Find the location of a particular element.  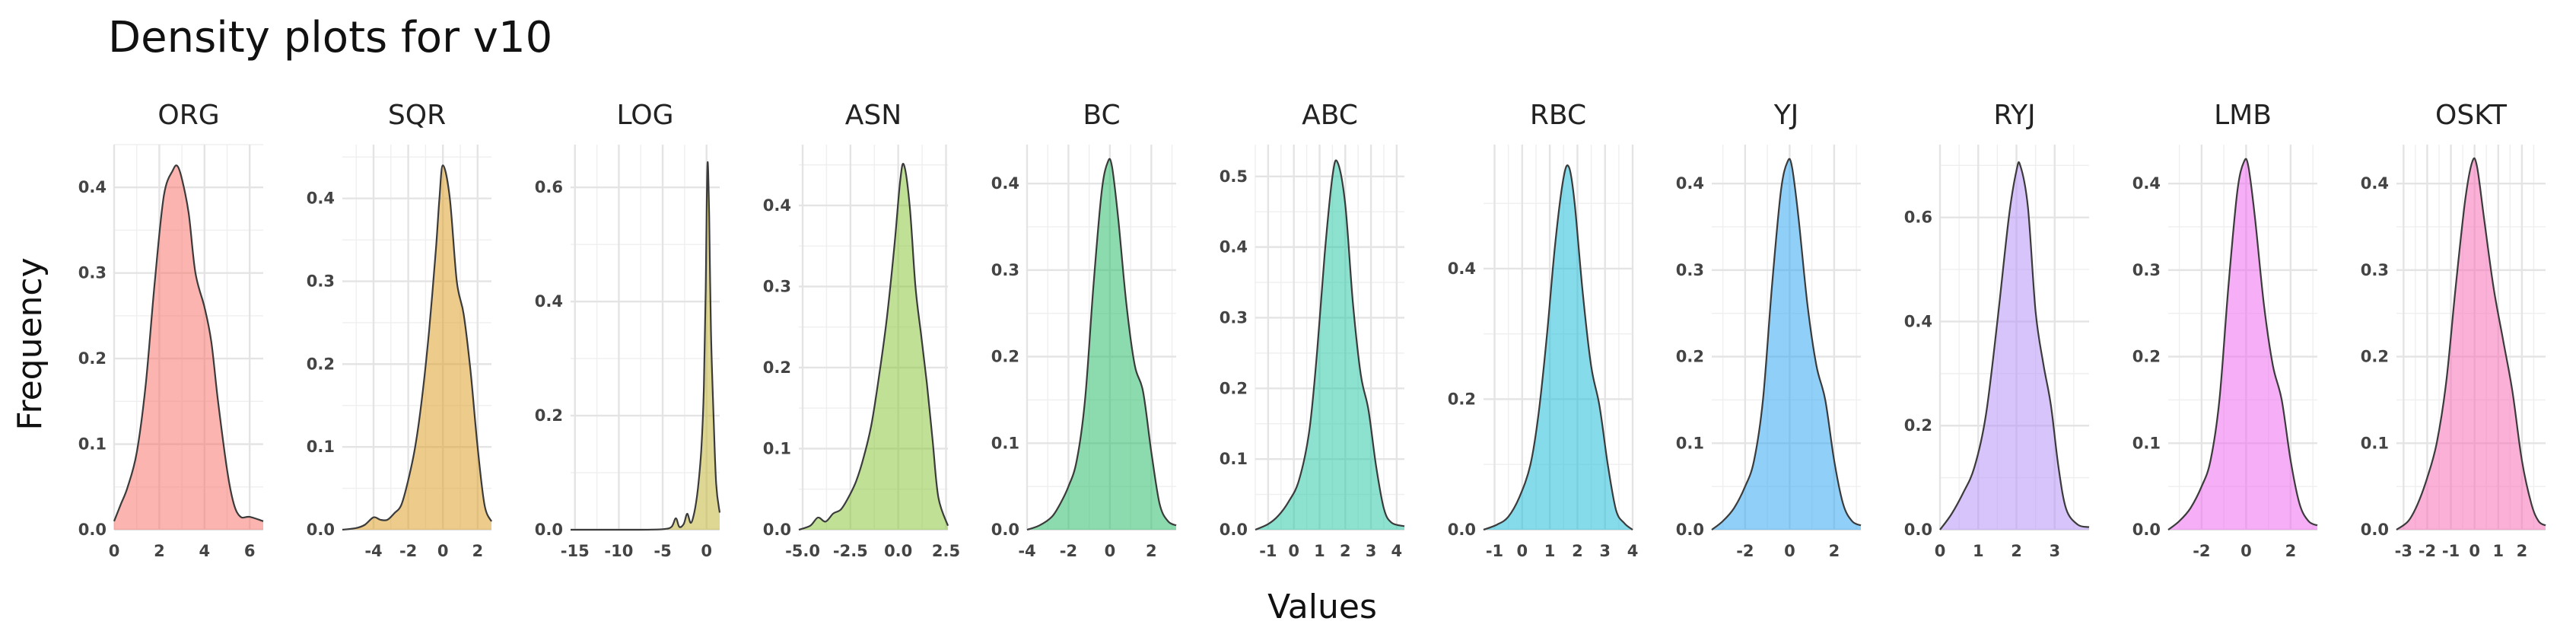

chart-title: Density plots for v10 is located at coordinates (330, 37).